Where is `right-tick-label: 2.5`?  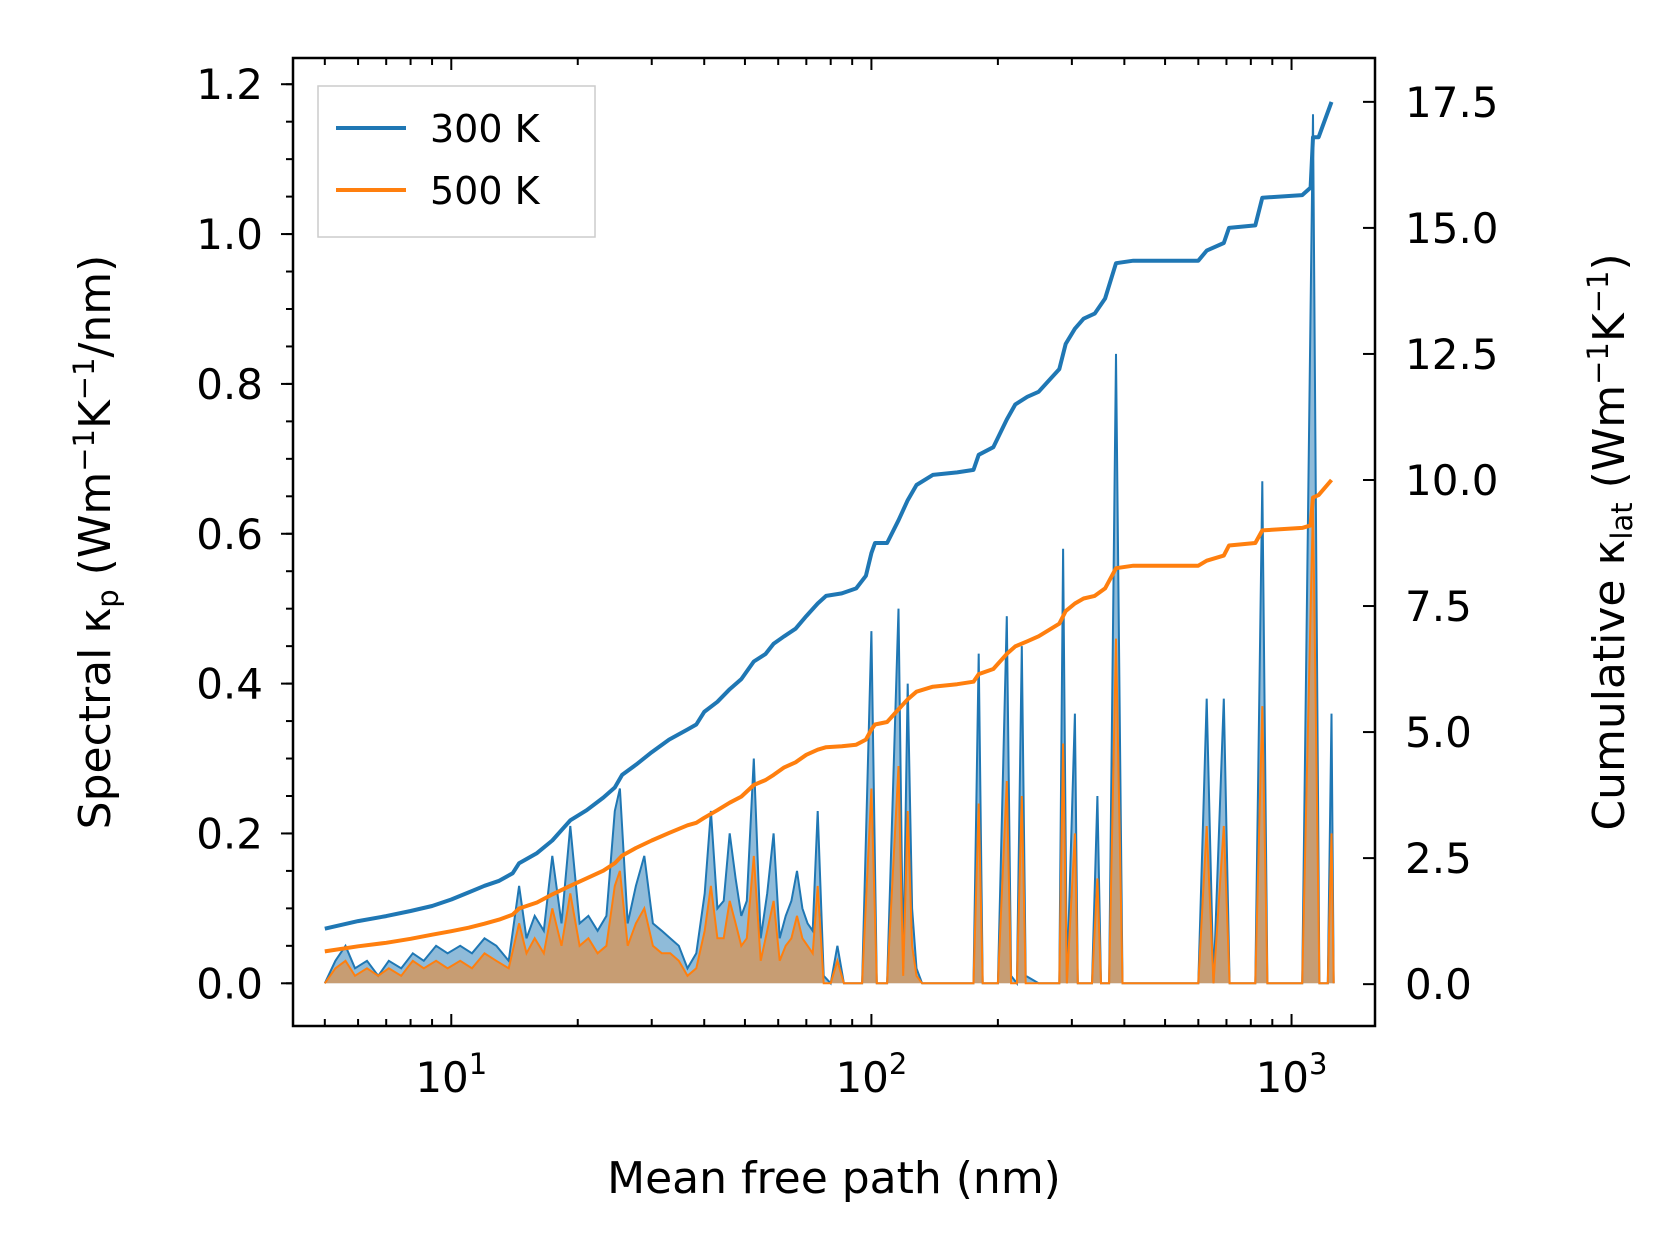
right-tick-label: 2.5 is located at coordinates (1438, 858).